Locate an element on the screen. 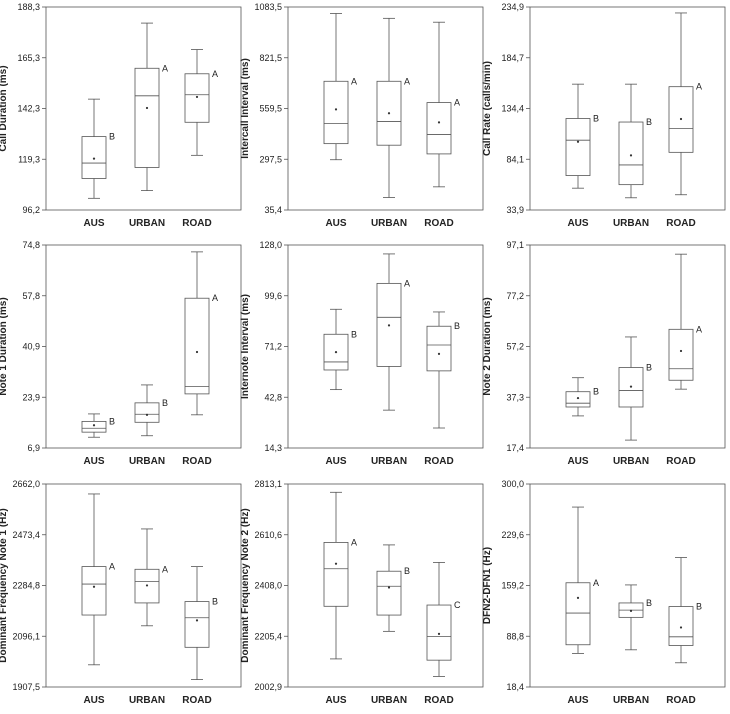 The image size is (730, 714). box-aus: B AUS is located at coordinates (340, 387).